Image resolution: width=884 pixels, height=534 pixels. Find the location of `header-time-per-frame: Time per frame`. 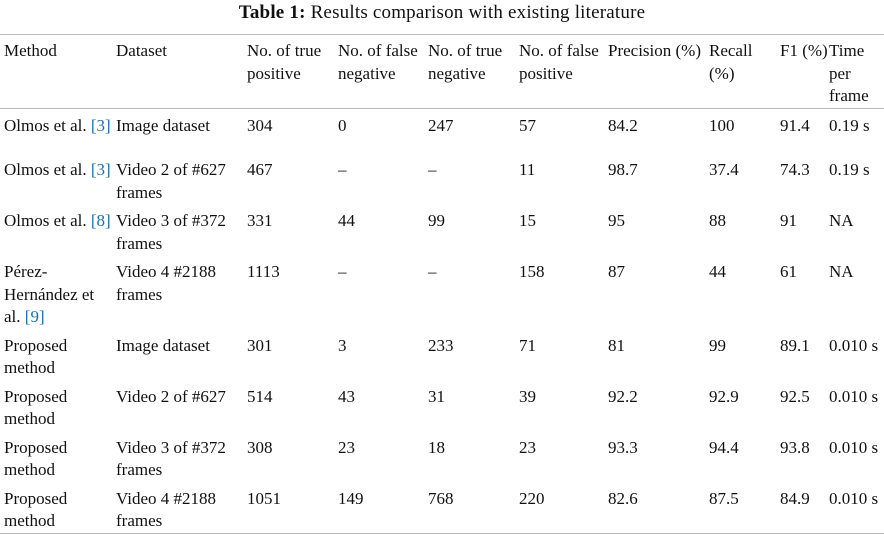

header-time-per-frame: Time per frame is located at coordinates (849, 73).